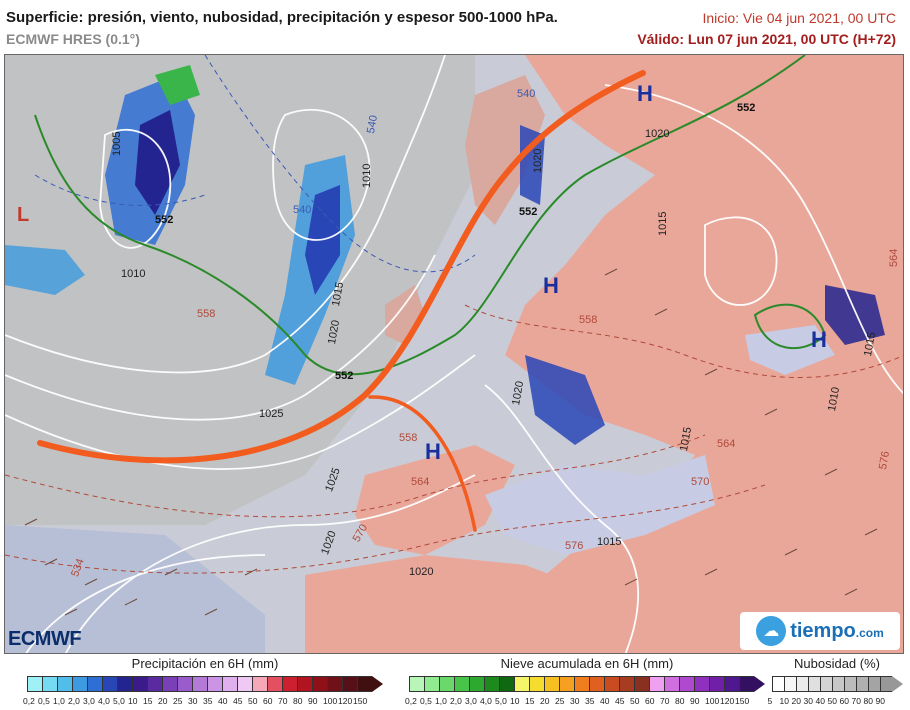 The width and height of the screenshot is (910, 710). I want to click on legend-tick: 4,0, so click(486, 701).